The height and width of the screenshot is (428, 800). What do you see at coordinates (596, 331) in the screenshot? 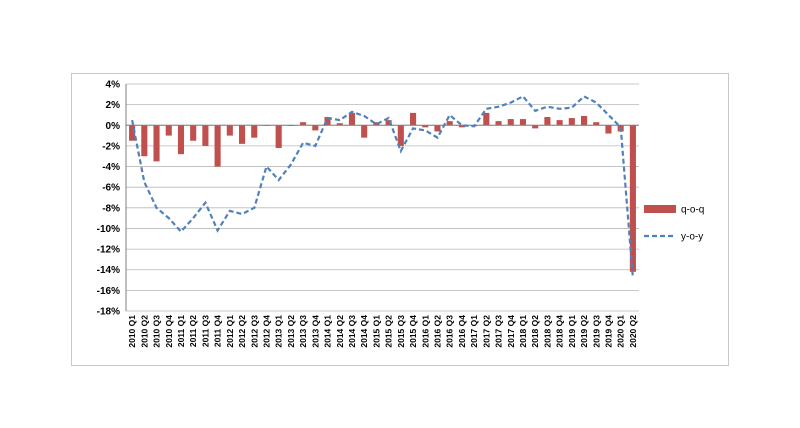
I see `x-tick-label: 2019 Q3` at bounding box center [596, 331].